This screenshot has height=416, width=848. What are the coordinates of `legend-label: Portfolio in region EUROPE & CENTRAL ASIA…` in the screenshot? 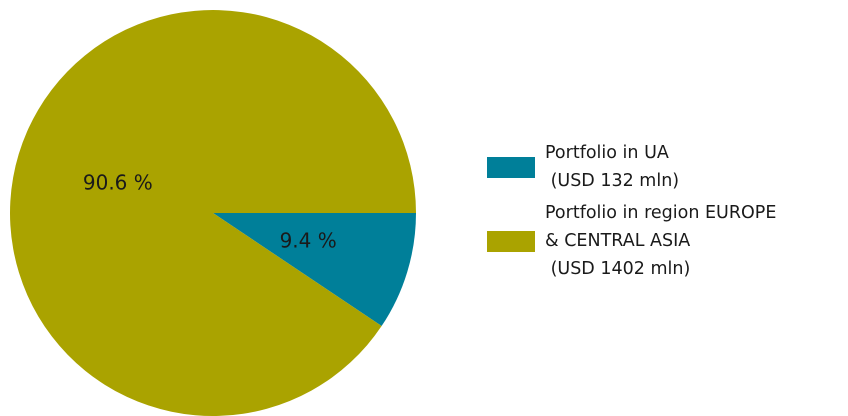 It's located at (660, 241).